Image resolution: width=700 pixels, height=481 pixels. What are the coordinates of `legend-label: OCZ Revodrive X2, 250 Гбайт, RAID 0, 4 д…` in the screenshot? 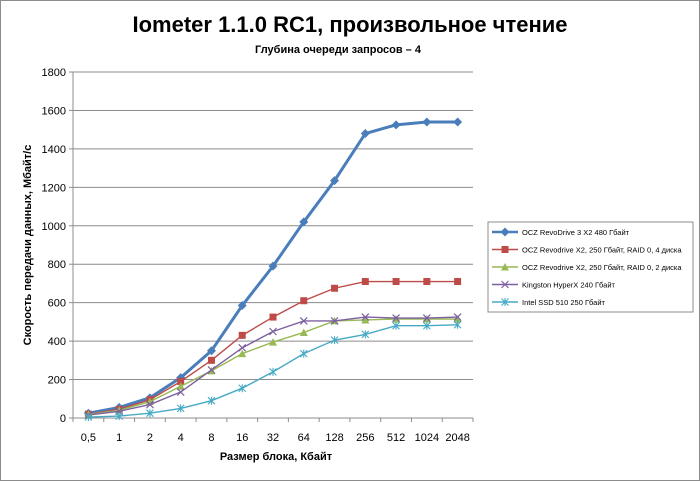 It's located at (602, 250).